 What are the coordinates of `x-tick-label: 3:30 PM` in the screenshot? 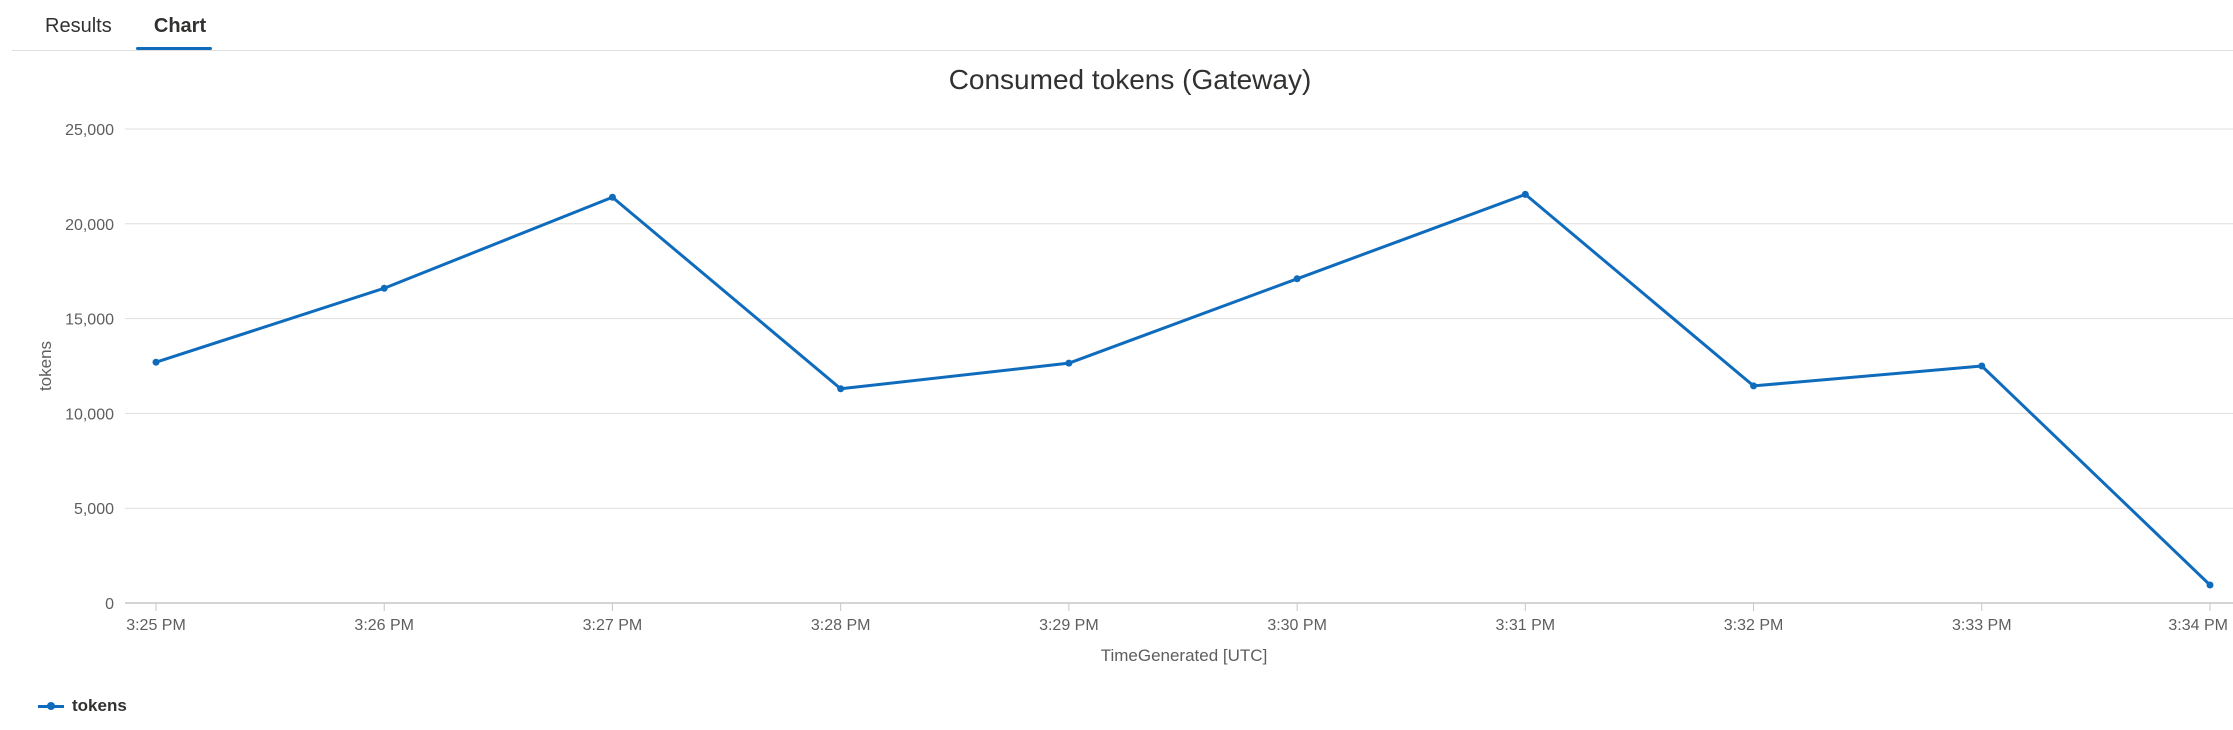 It's located at (1297, 625).